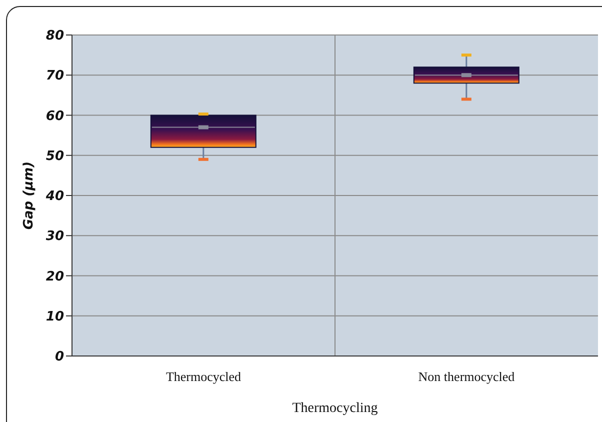 Image resolution: width=602 pixels, height=422 pixels. What do you see at coordinates (55, 156) in the screenshot?
I see `y-tick-label: 50` at bounding box center [55, 156].